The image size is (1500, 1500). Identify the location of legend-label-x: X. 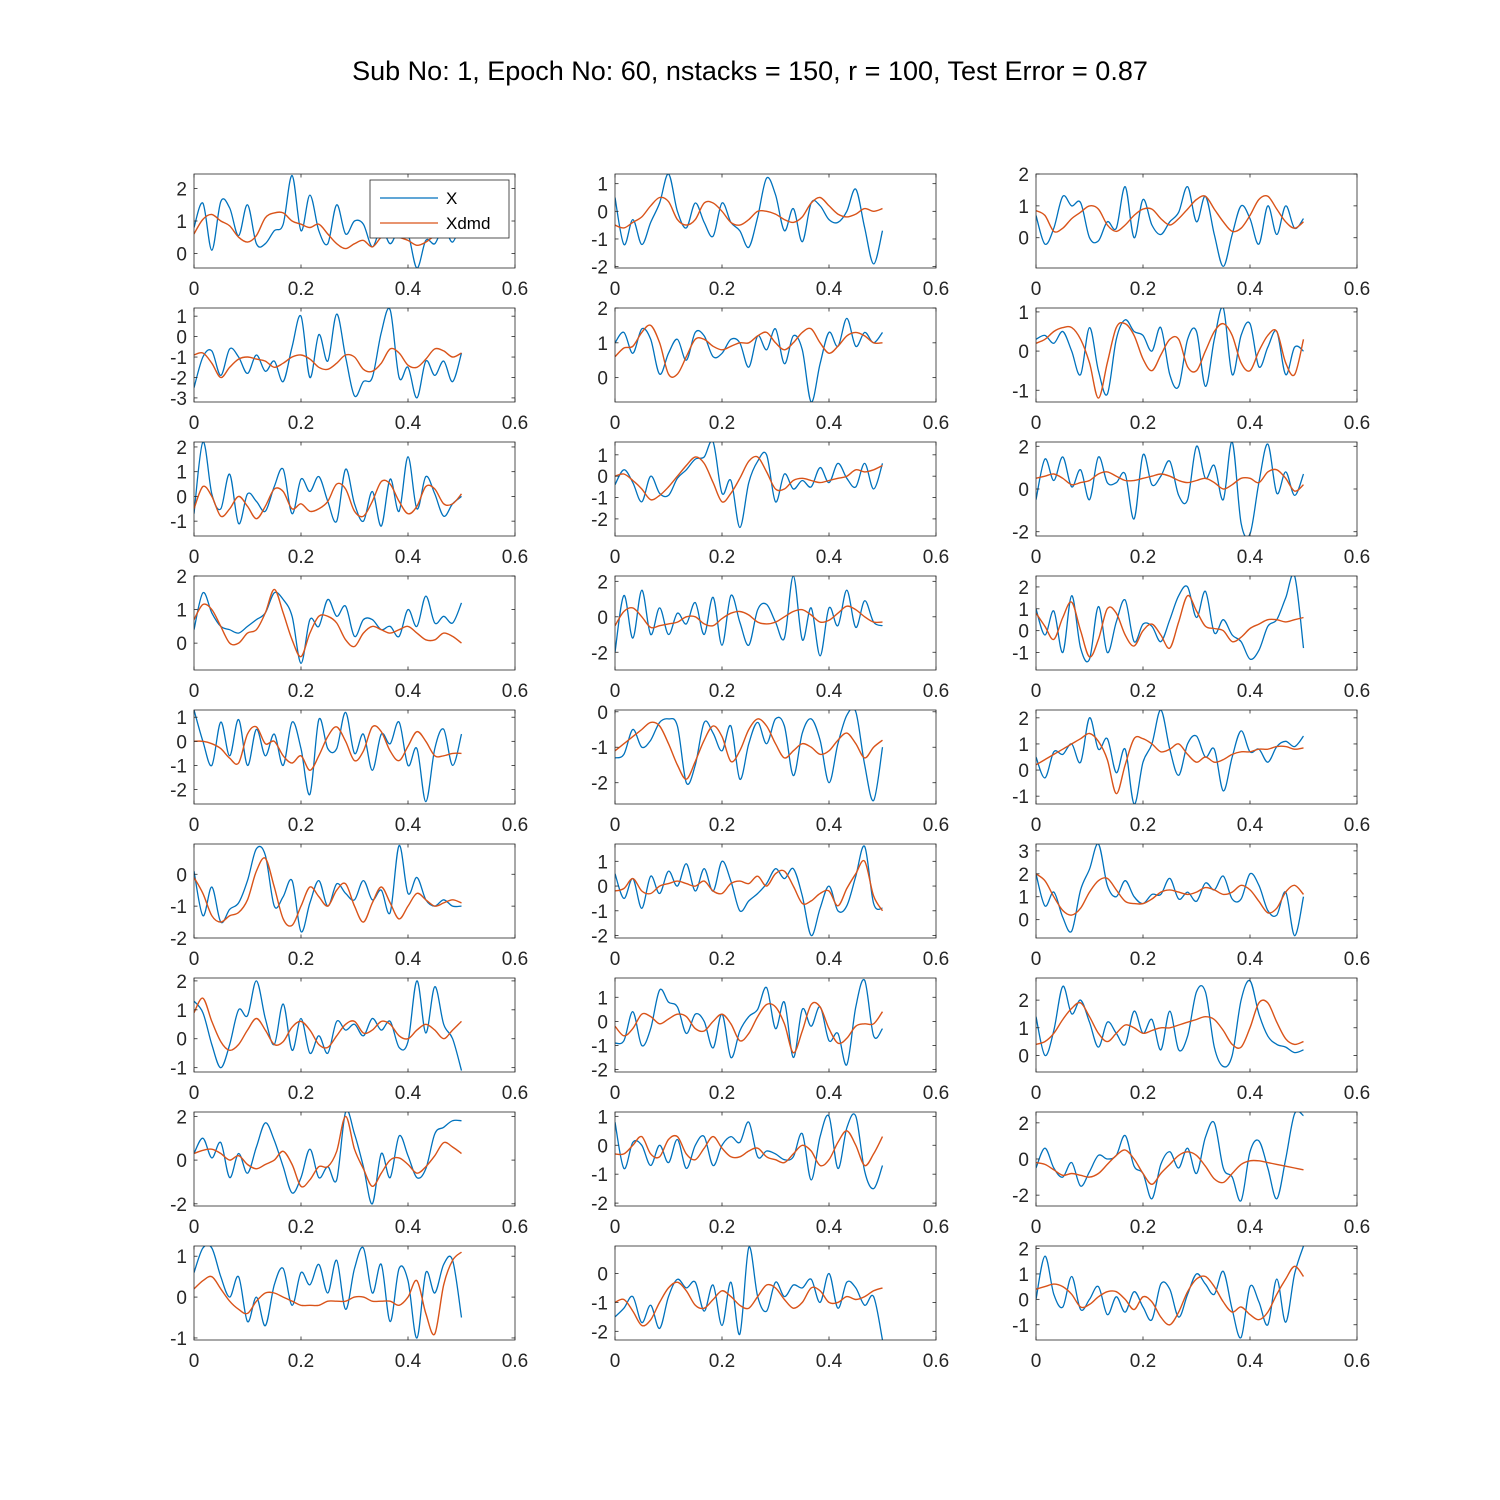
(451, 198).